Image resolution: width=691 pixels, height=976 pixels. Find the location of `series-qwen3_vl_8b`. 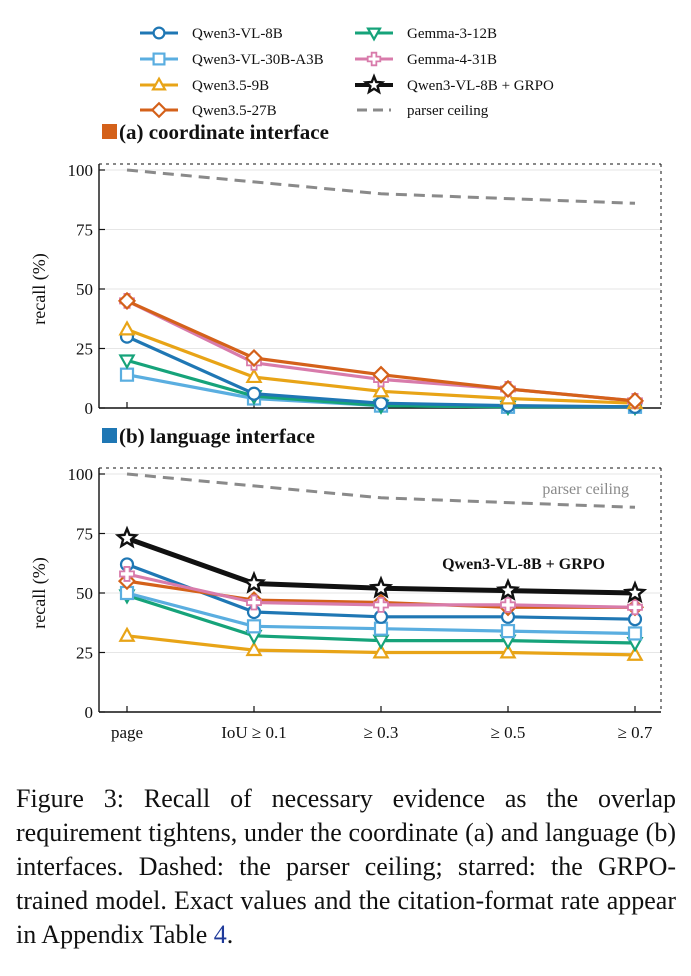

series-qwen3_vl_8b is located at coordinates (381, 371).